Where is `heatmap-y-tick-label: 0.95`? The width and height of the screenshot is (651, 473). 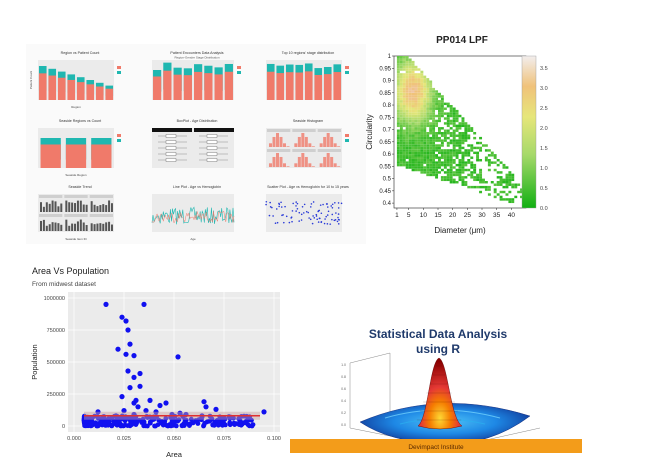
heatmap-y-tick-label: 0.95 is located at coordinates (385, 69).